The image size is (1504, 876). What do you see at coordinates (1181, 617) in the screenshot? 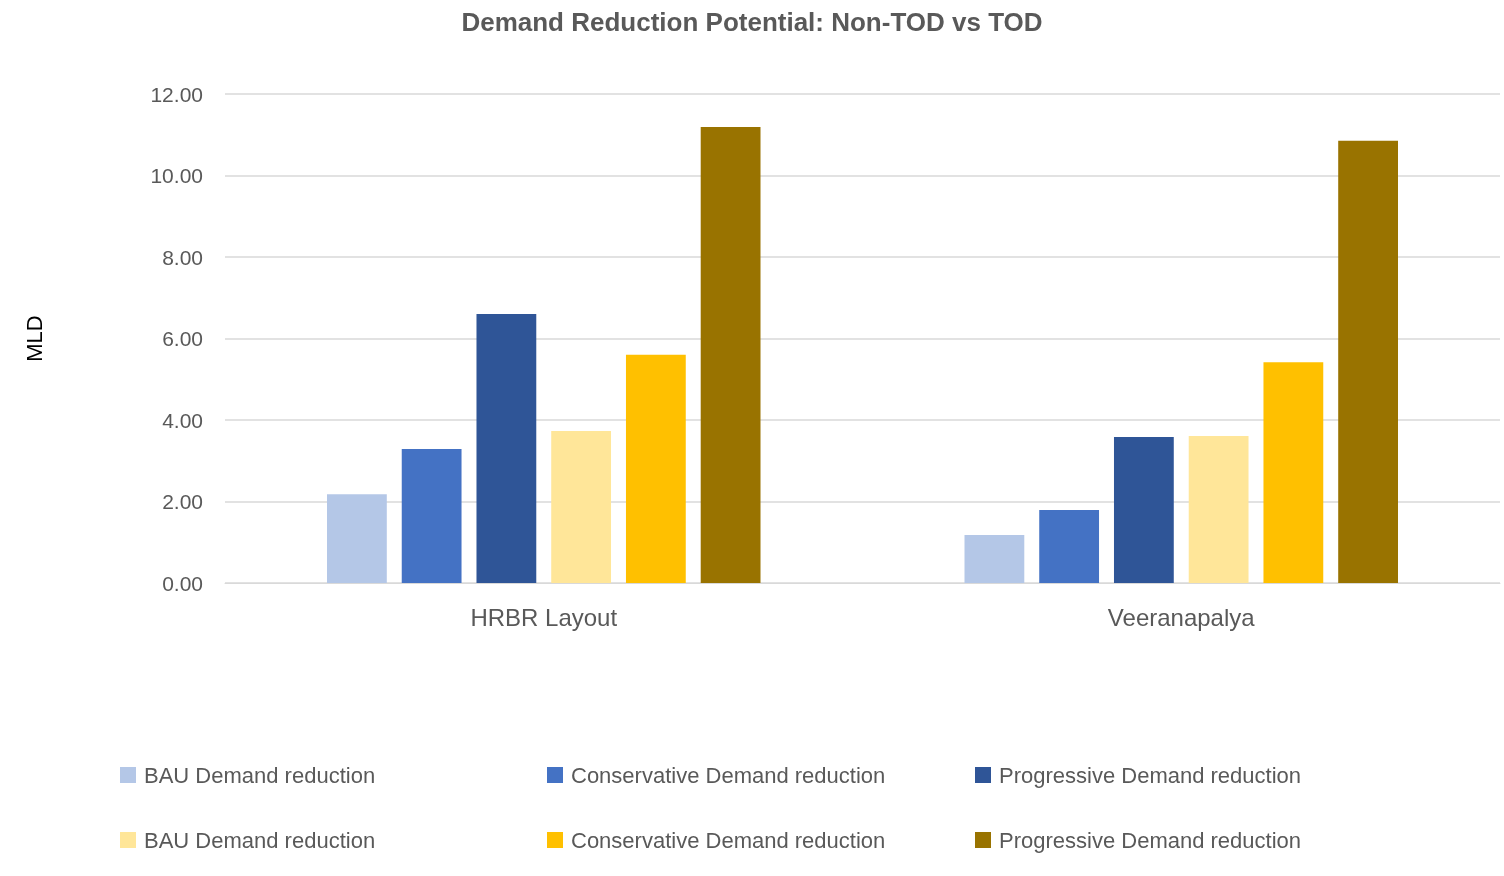
I see `x-tick-label: Veeranapalya` at bounding box center [1181, 617].